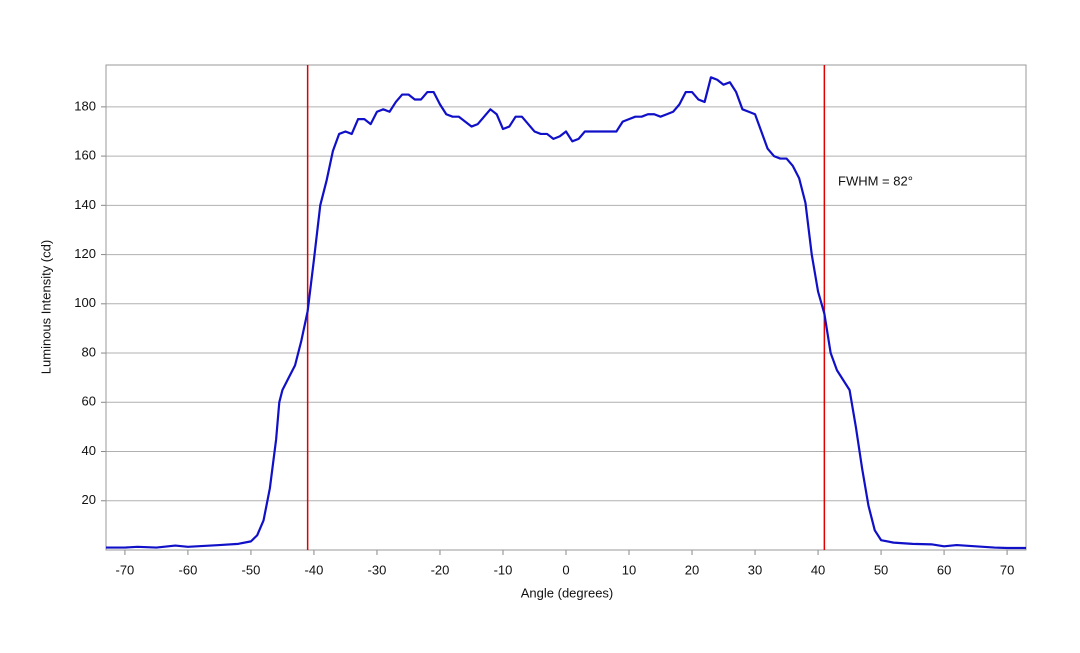 The width and height of the screenshot is (1080, 653). I want to click on x-tick-label: 30, so click(755, 569).